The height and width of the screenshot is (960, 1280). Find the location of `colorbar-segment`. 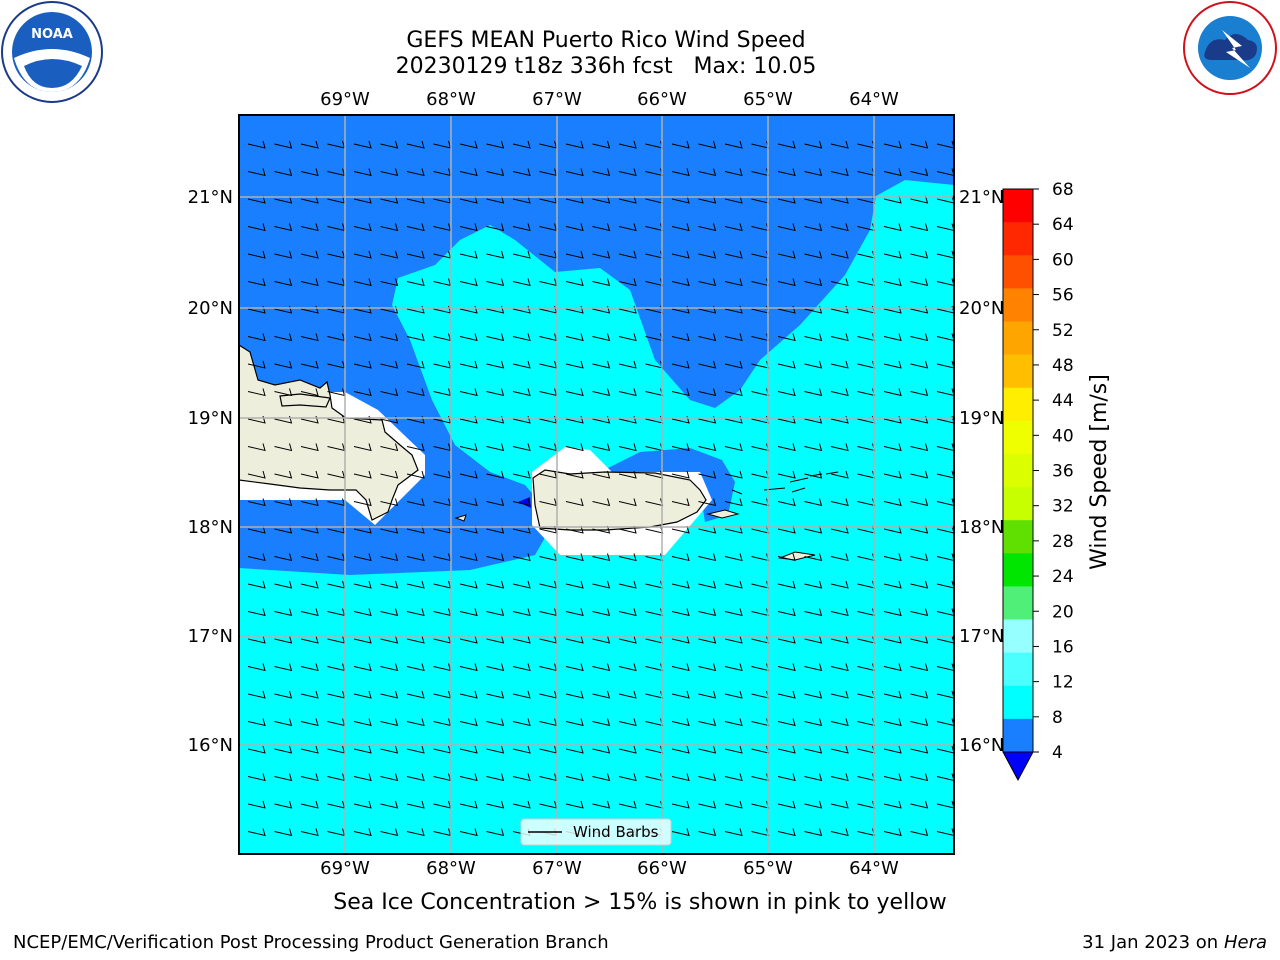

colorbar-segment is located at coordinates (1018, 470).